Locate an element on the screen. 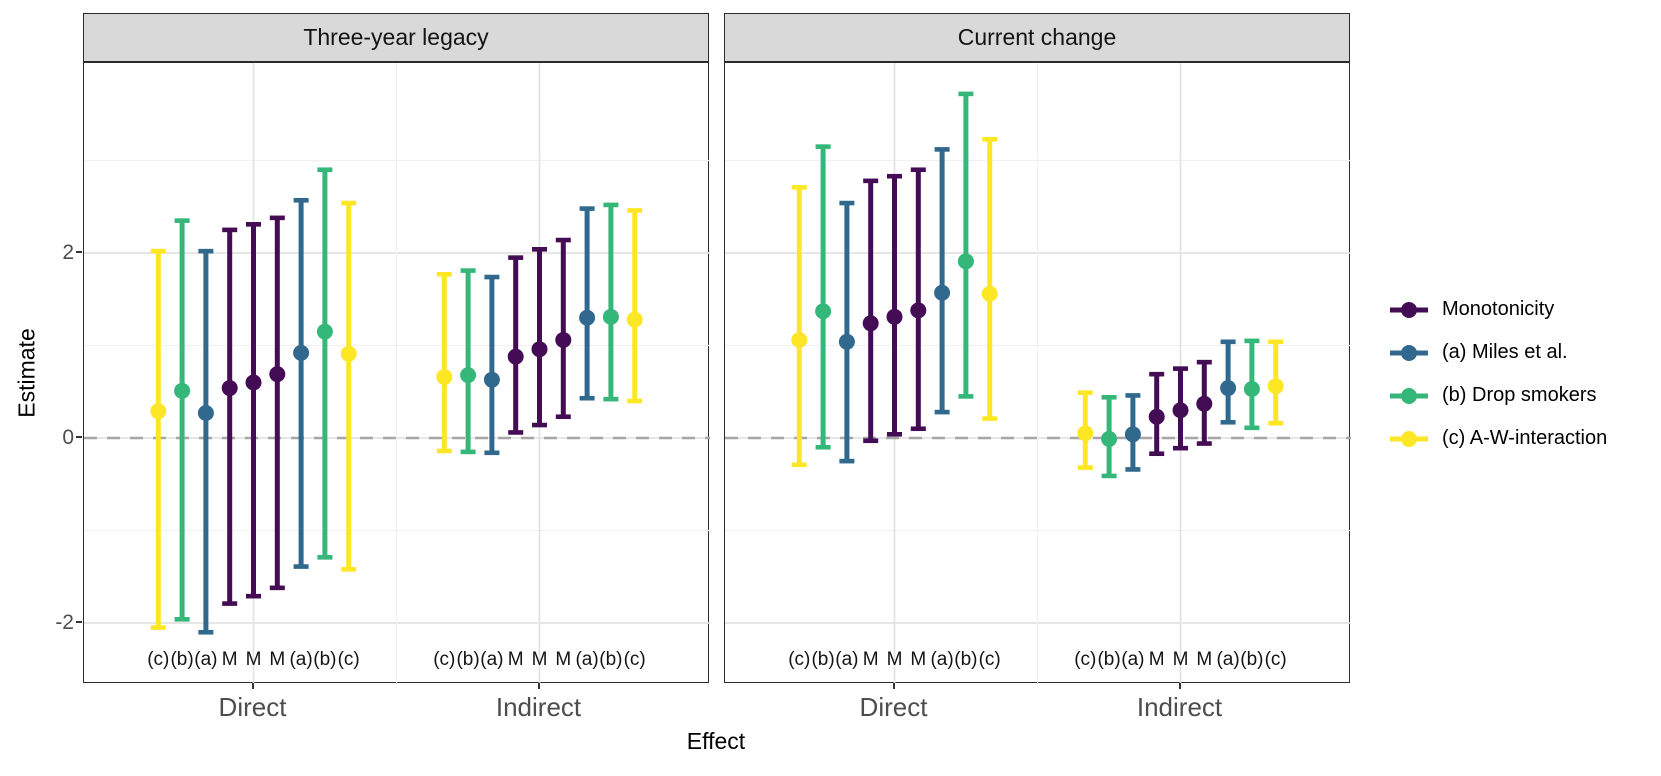  legend-label: (a) Miles et al. is located at coordinates (1505, 352).